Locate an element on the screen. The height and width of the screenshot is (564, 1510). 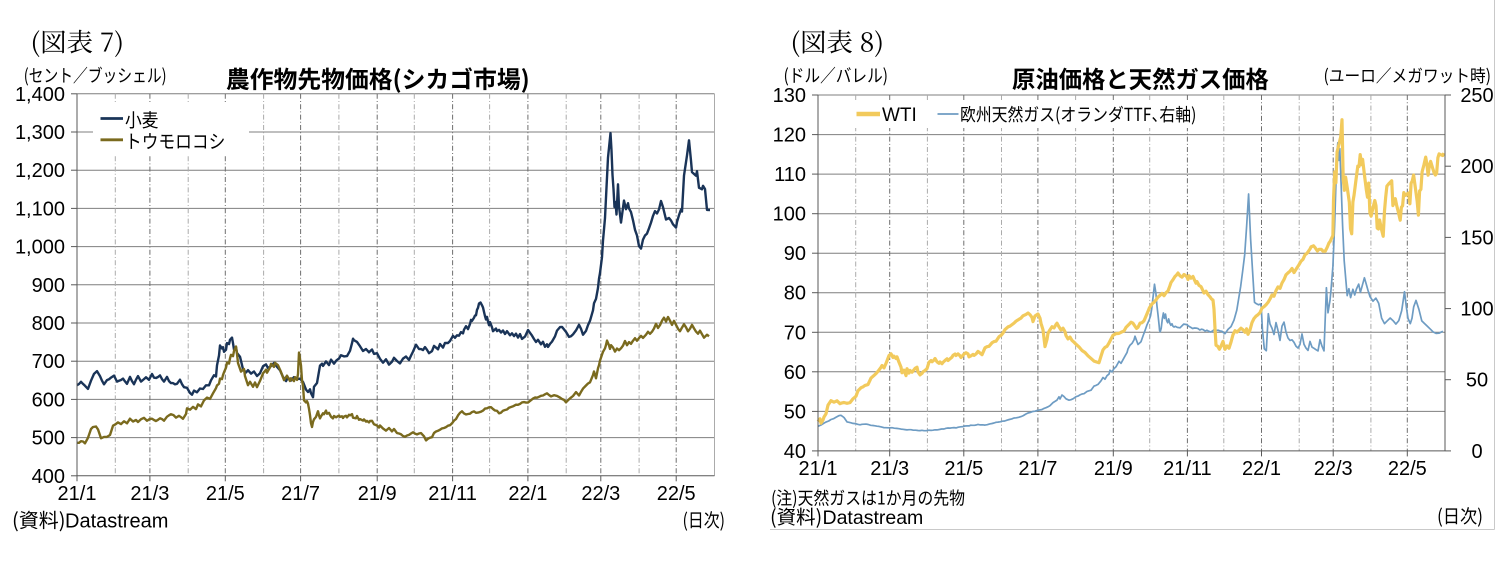
svg-text: 200 is located at coordinates (1476, 167).